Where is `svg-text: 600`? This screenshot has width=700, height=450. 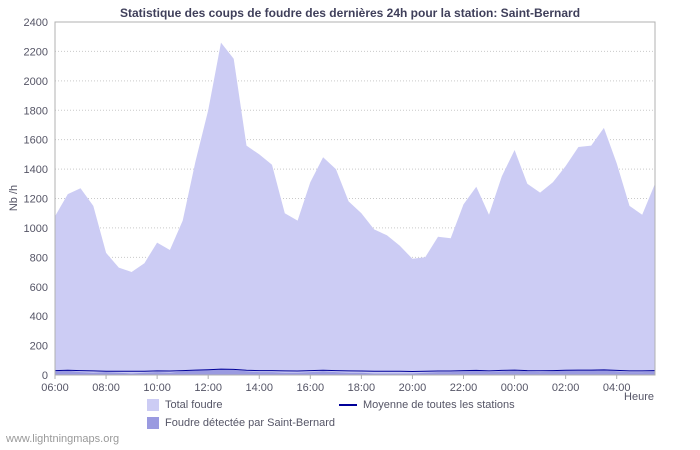 svg-text: 600 is located at coordinates (39, 288).